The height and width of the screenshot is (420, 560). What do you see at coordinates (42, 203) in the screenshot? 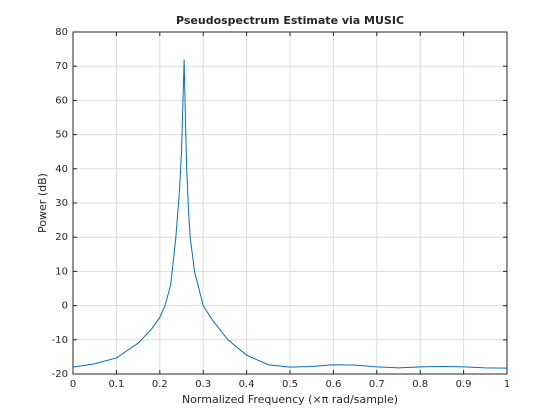
I see `y-axis-label: Power (dB)` at bounding box center [42, 203].